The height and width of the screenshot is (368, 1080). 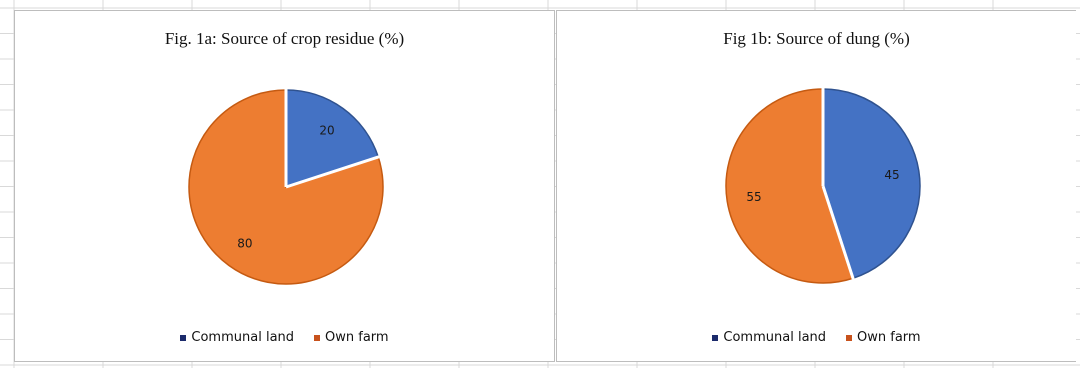 I want to click on data-label: 20, so click(x=326, y=130).